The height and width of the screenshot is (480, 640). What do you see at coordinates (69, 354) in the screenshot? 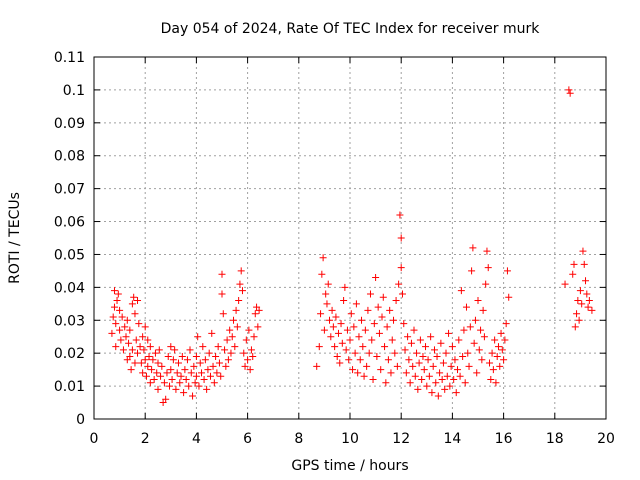
I see `y-tick-label: 0.02` at bounding box center [69, 354].